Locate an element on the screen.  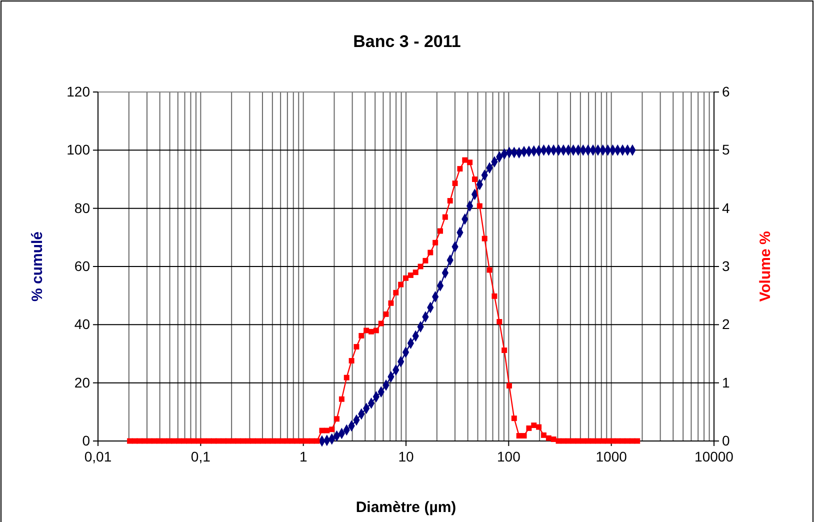
y2-tick-label: 3 is located at coordinates (726, 266).